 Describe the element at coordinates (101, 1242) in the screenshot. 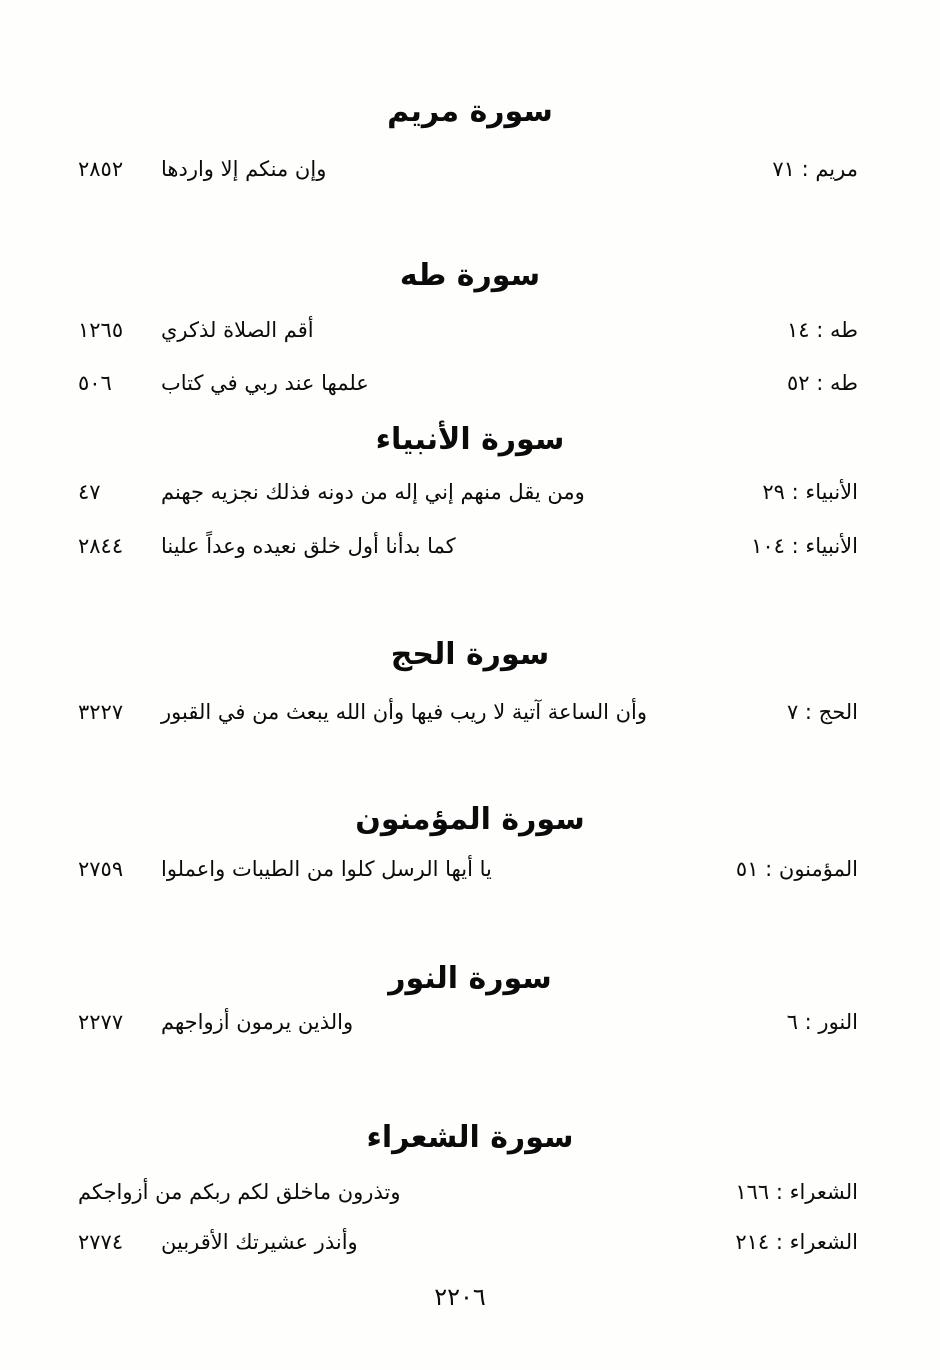

I see `entry-page-number: ٢٧٧٤` at that location.